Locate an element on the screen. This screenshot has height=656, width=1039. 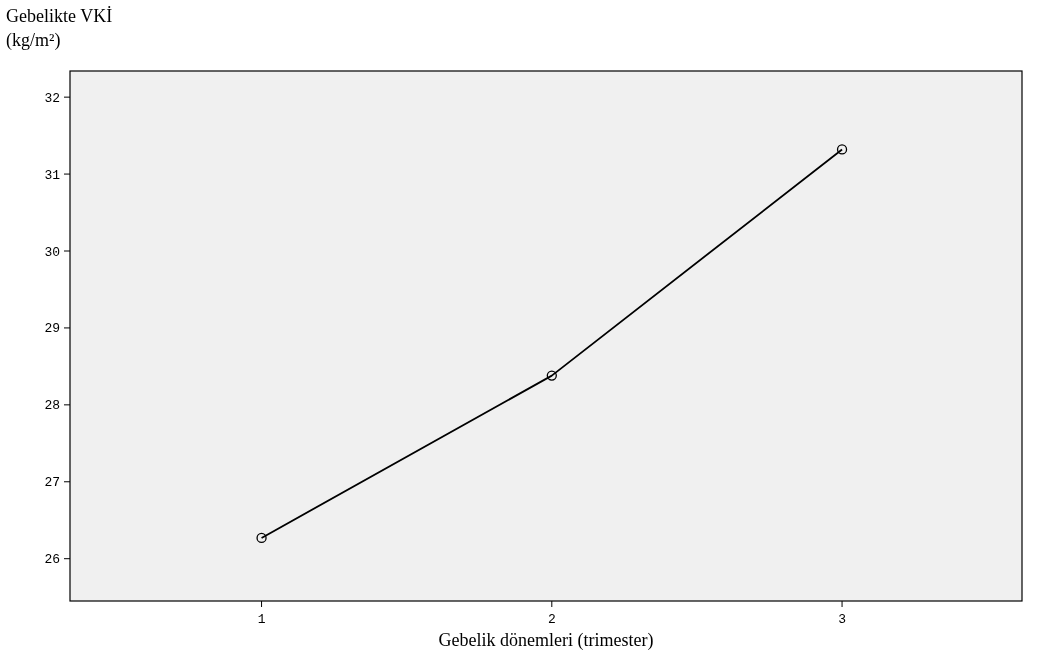
y-tick-label: 31 is located at coordinates (52, 175).